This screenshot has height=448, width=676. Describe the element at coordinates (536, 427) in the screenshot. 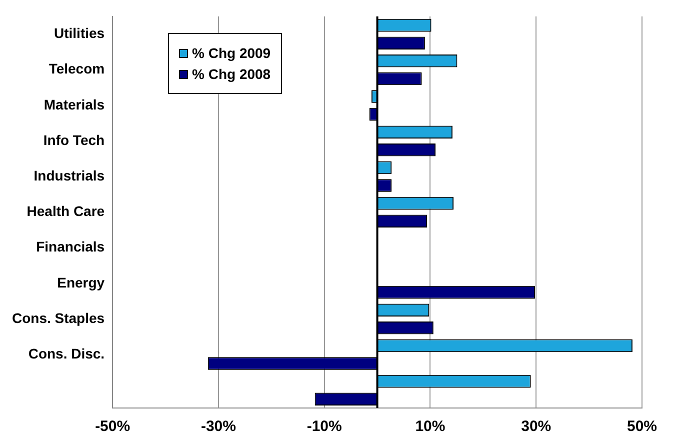

I see `x-tick-label: 30%` at that location.